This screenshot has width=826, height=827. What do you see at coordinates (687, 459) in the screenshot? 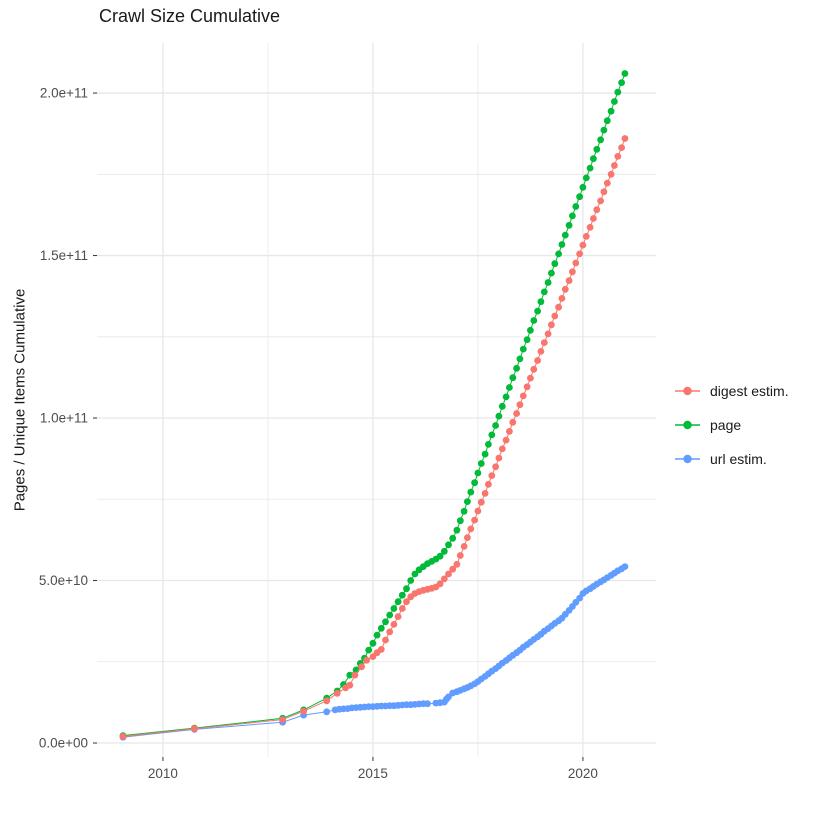
I see `legend-key-url-line-dot-icon` at bounding box center [687, 459].